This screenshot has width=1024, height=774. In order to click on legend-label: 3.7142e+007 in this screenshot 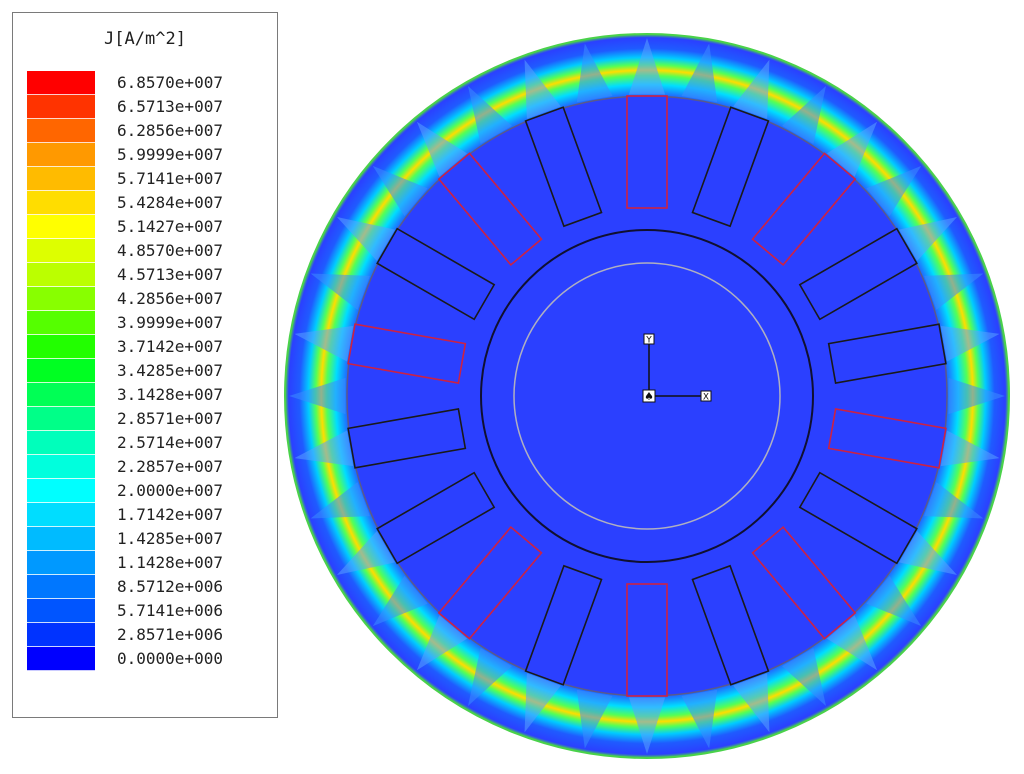, I will do `click(170, 346)`.